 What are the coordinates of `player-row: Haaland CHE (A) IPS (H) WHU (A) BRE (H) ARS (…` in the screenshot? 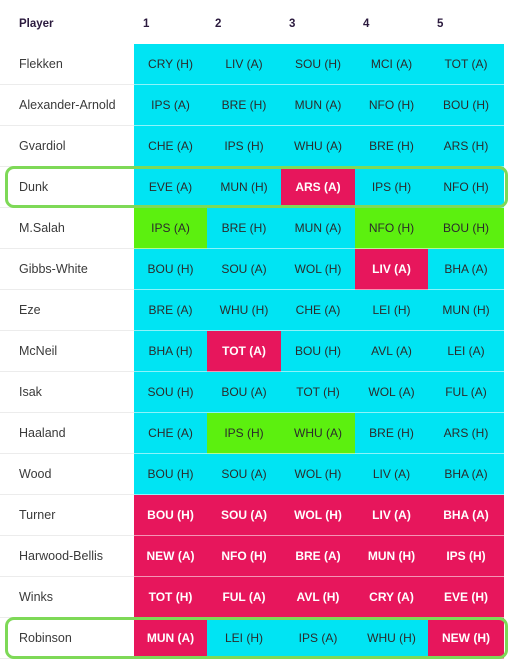 It's located at (252, 433).